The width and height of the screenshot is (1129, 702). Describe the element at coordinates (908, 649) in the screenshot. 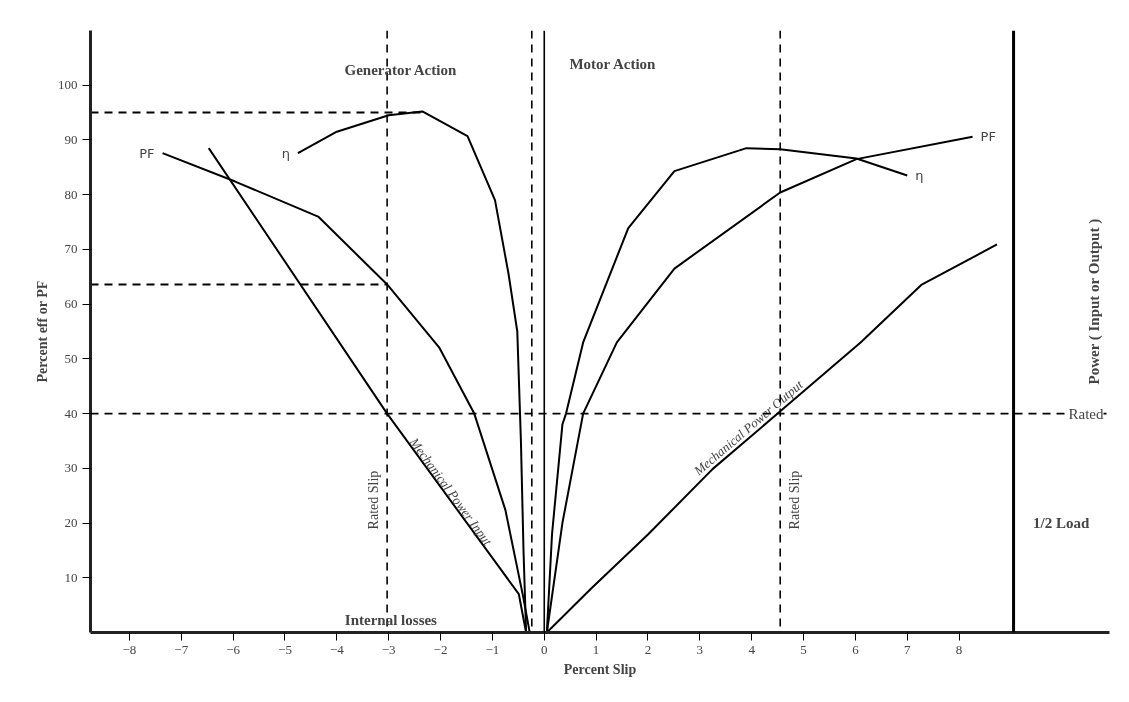

I see `x-tick-label: 7` at that location.